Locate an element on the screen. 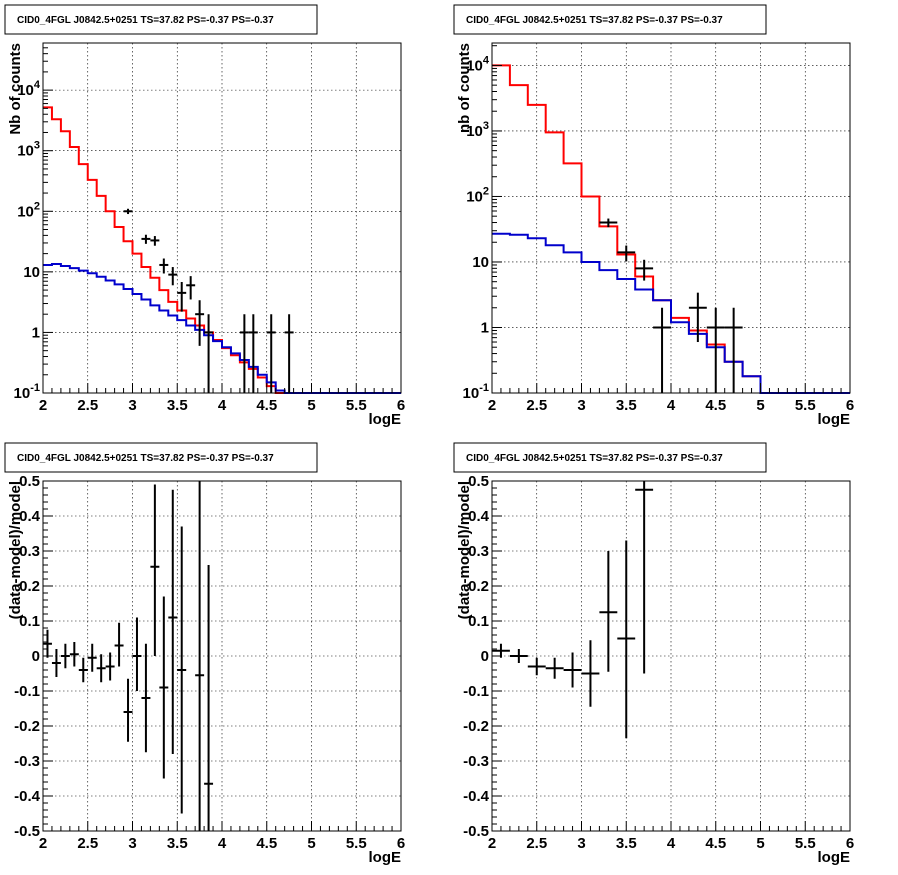 Image resolution: width=898 pixels, height=875 pixels. x-tick-label: 4.5 is located at coordinates (266, 405).